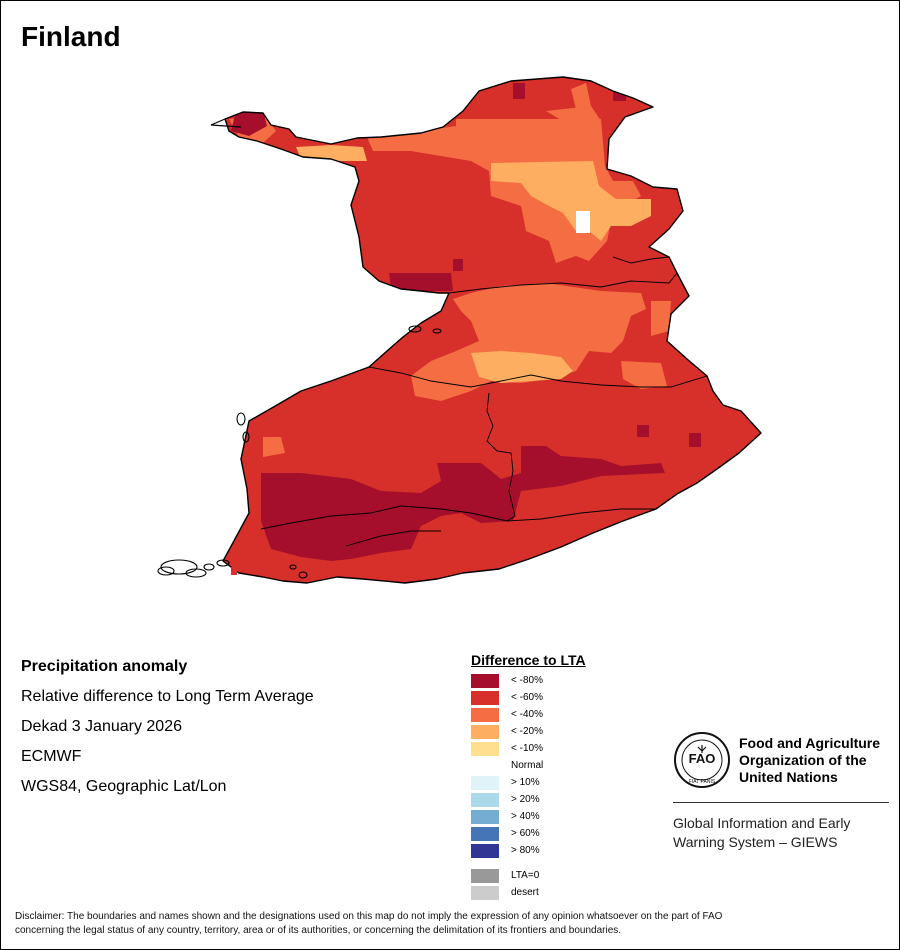  What do you see at coordinates (522, 367) in the screenshot?
I see `class-lt-20-central` at bounding box center [522, 367].